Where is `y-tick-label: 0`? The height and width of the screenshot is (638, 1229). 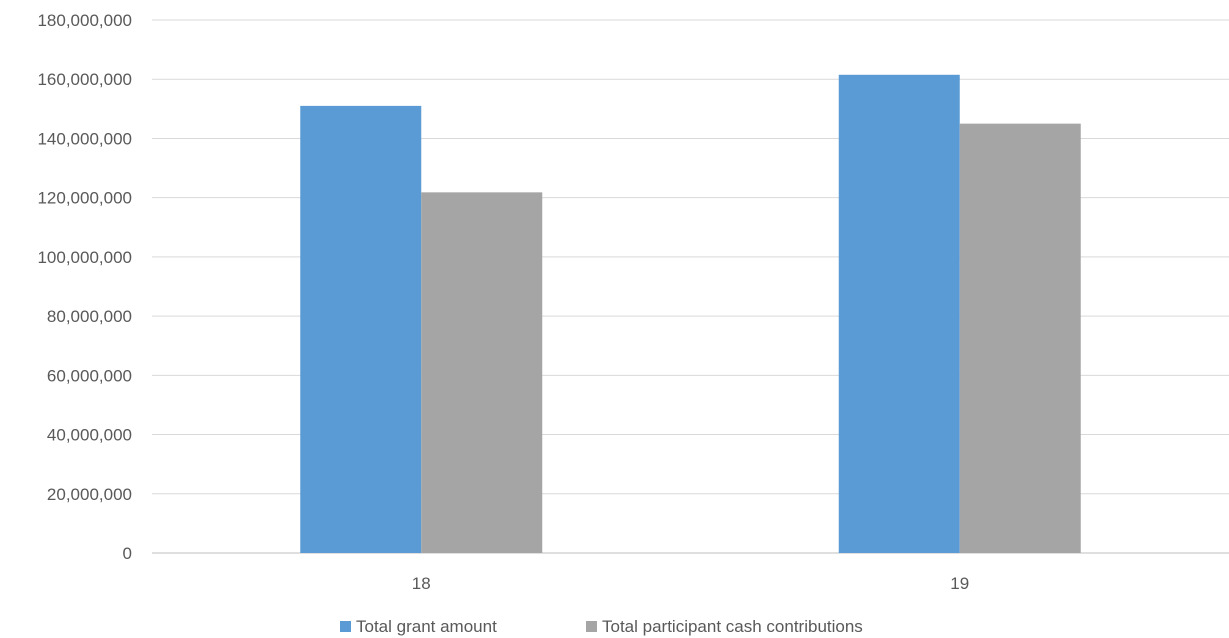 y-tick-label: 0 is located at coordinates (127, 553).